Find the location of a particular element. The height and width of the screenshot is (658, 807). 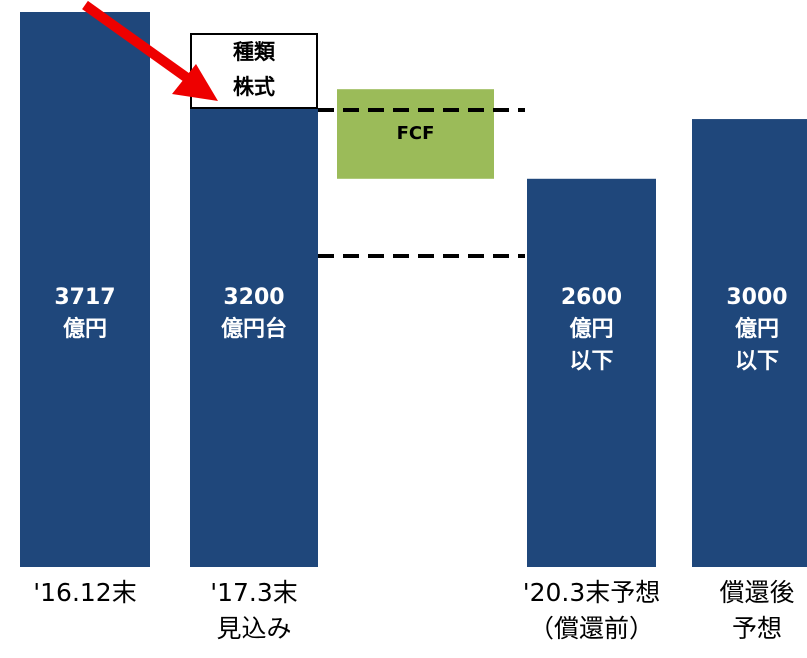

annotation: 種類 株式 is located at coordinates (254, 71).